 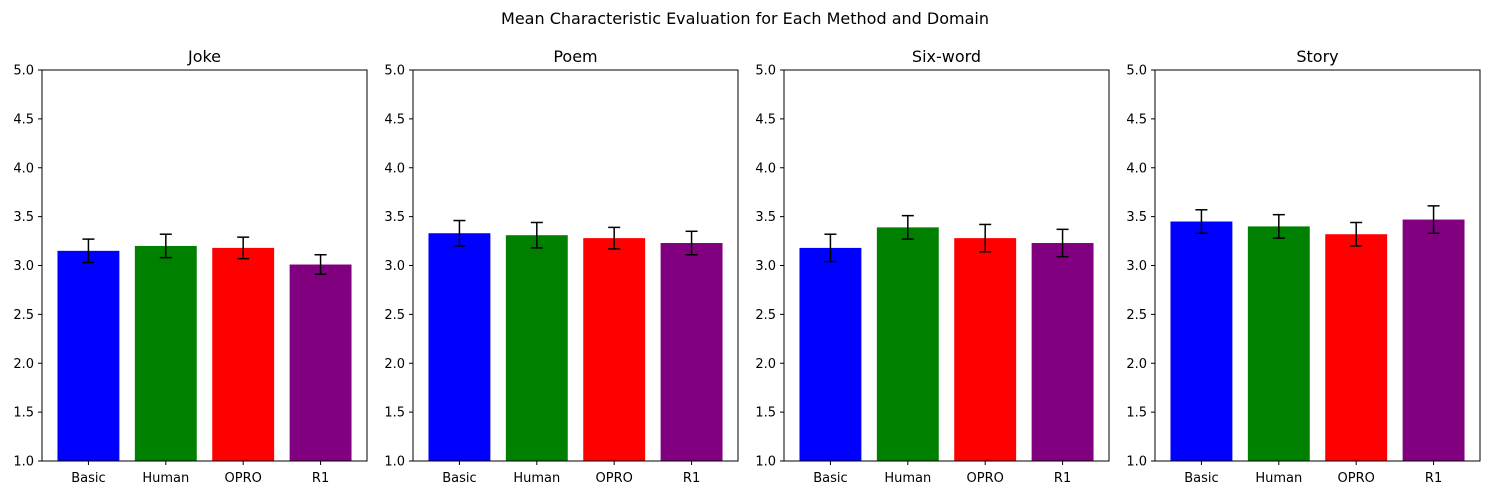 What do you see at coordinates (1317, 56) in the screenshot?
I see `subplot-title: Story` at bounding box center [1317, 56].